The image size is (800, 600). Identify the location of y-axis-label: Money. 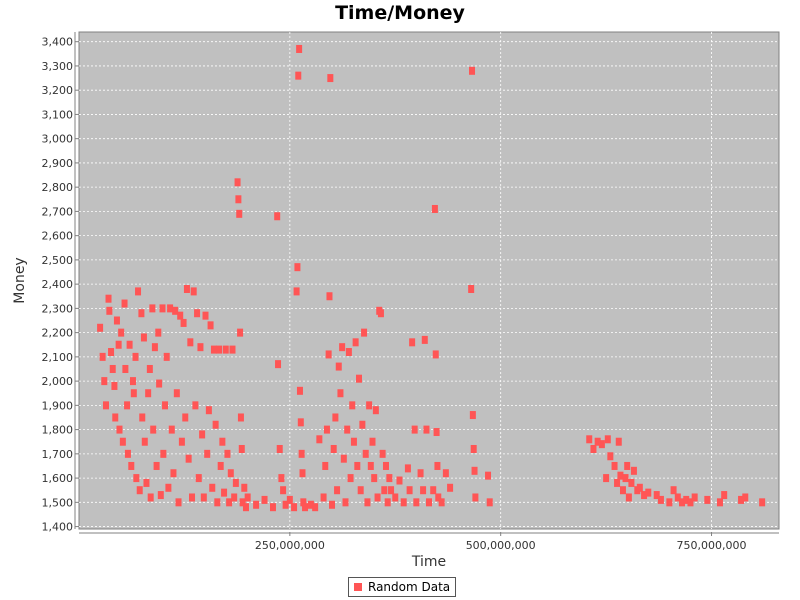
(20, 280).